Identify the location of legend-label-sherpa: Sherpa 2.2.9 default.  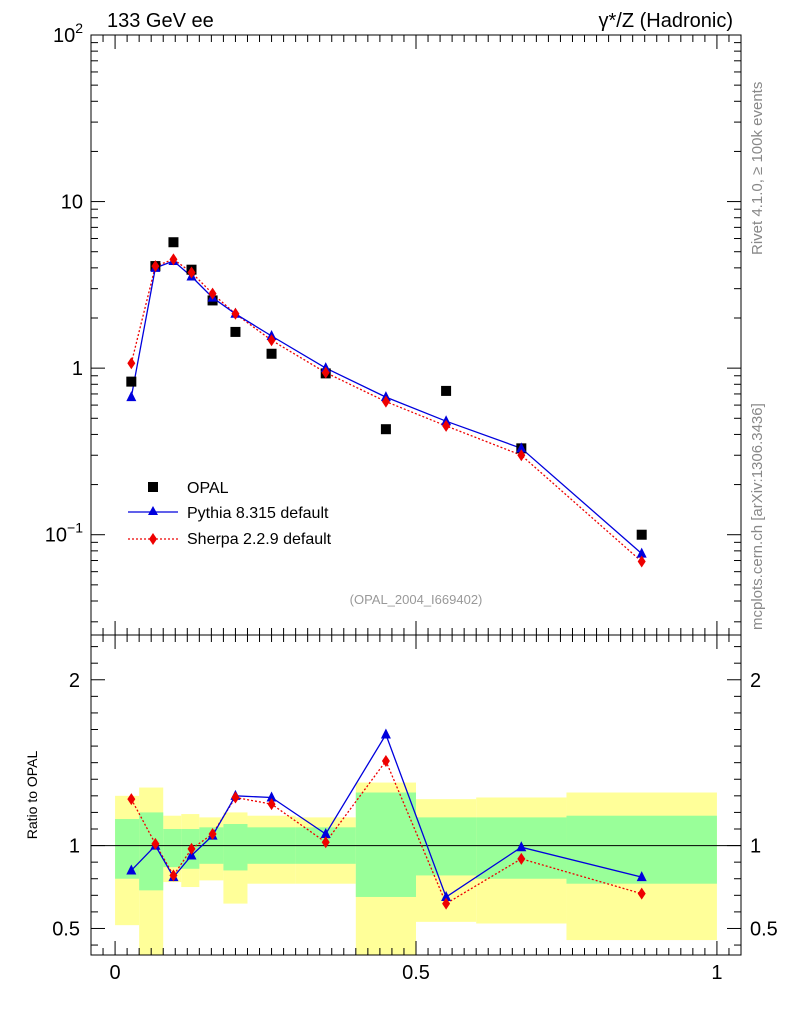
(259, 539).